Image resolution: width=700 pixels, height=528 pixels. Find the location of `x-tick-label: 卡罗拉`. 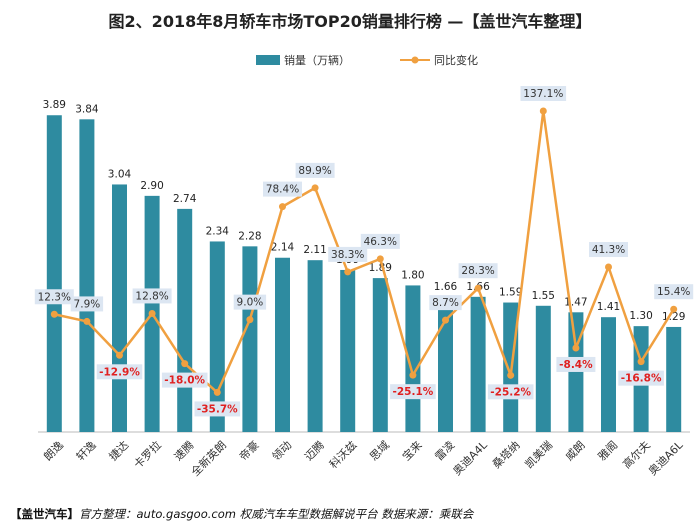

x-tick-label: 卡罗拉 is located at coordinates (147, 454).